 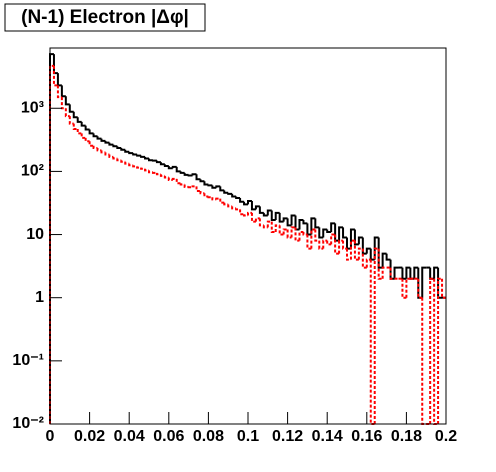 What do you see at coordinates (208, 436) in the screenshot?
I see `x-tick-label: 0.08` at bounding box center [208, 436].